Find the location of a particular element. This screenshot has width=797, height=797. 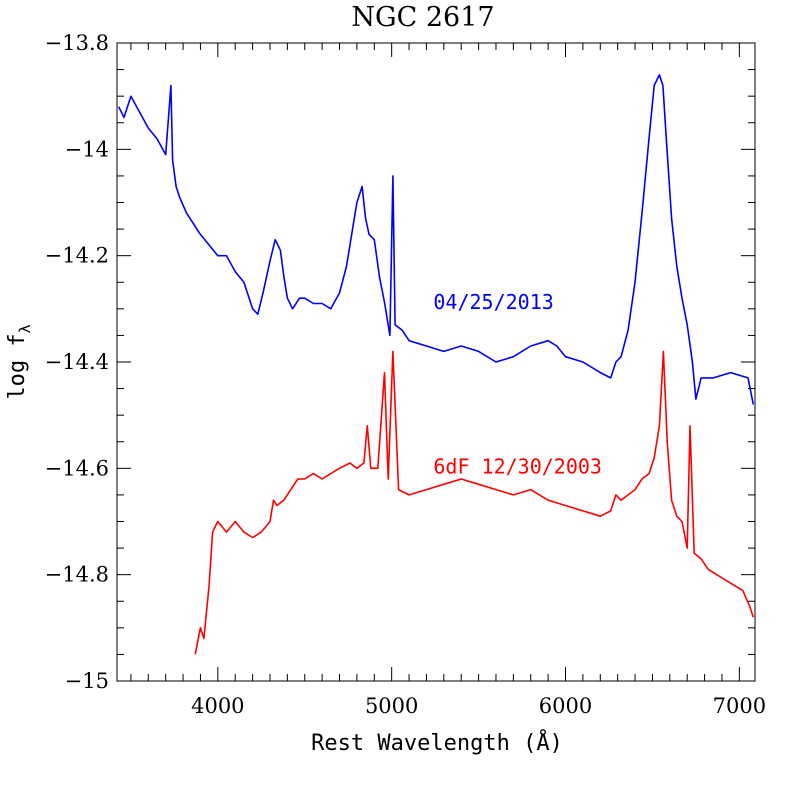

y-tick-label: −14.4 is located at coordinates (77, 362).